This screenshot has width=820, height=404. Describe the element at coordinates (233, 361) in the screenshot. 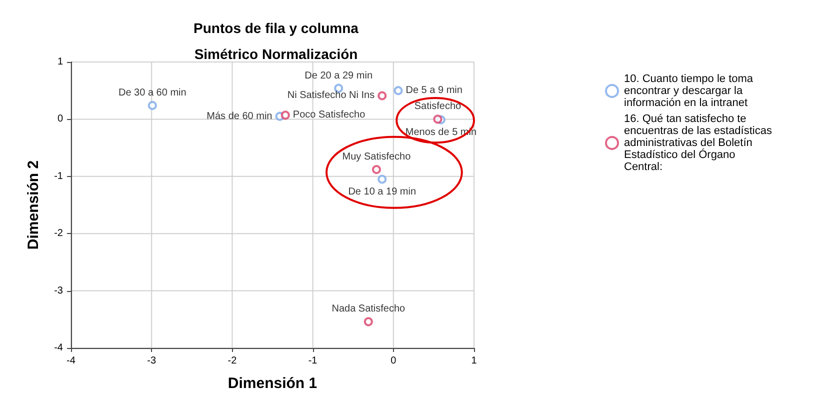

I see `x-tick-label: -2` at that location.